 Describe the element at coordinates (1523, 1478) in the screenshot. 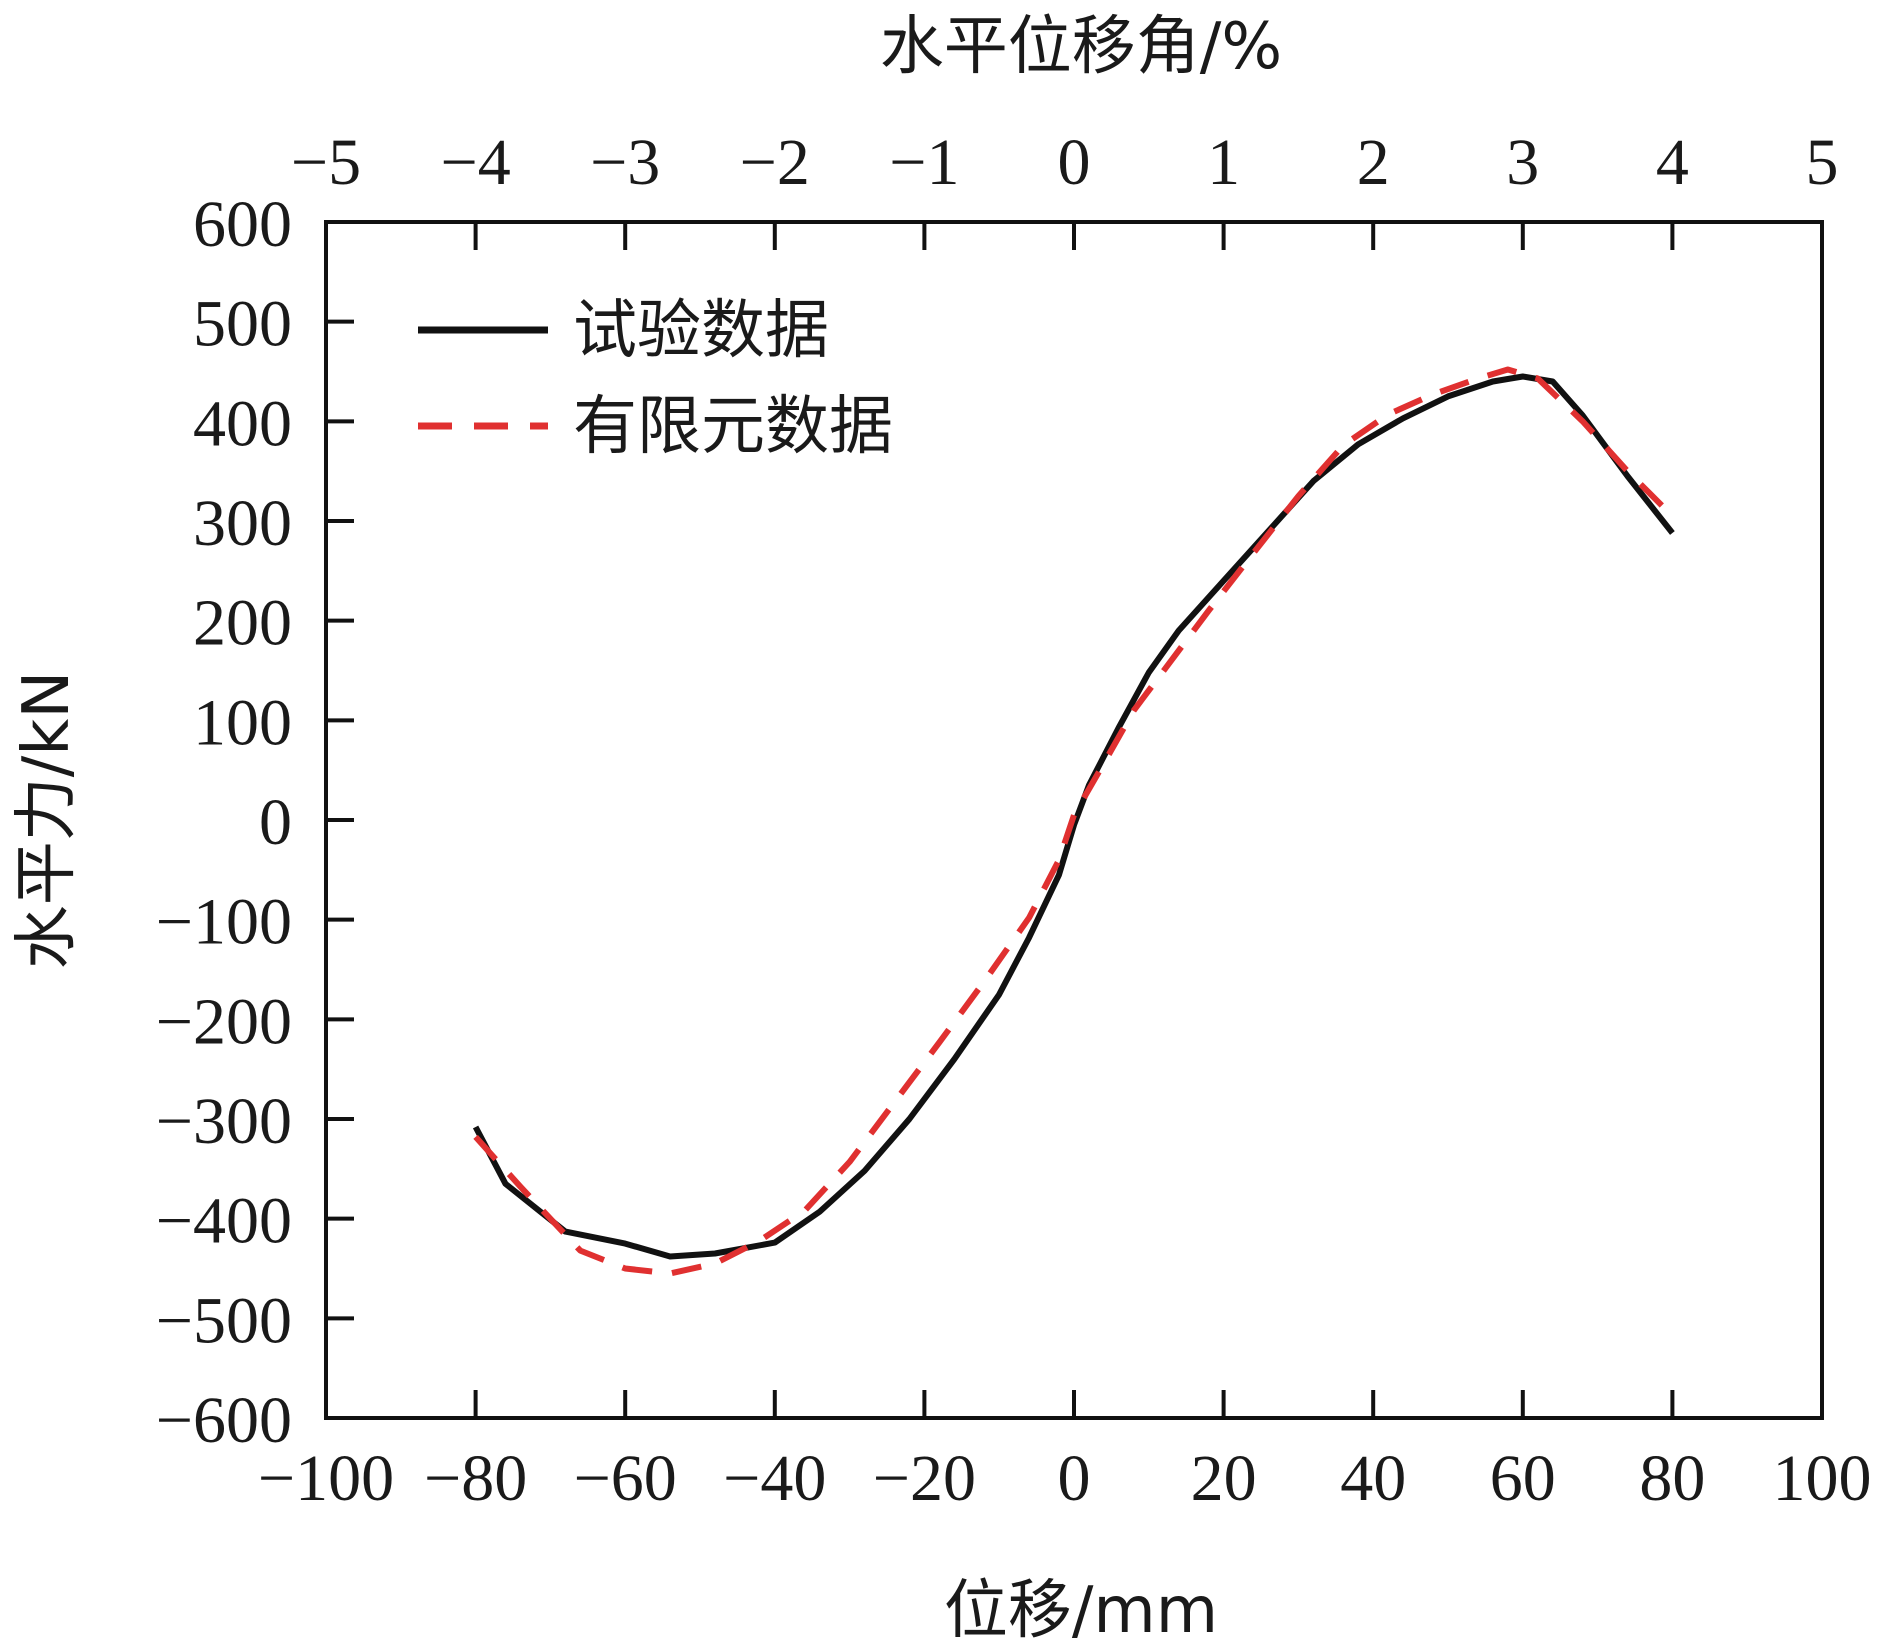

I see `x-tick-label: 60` at that location.